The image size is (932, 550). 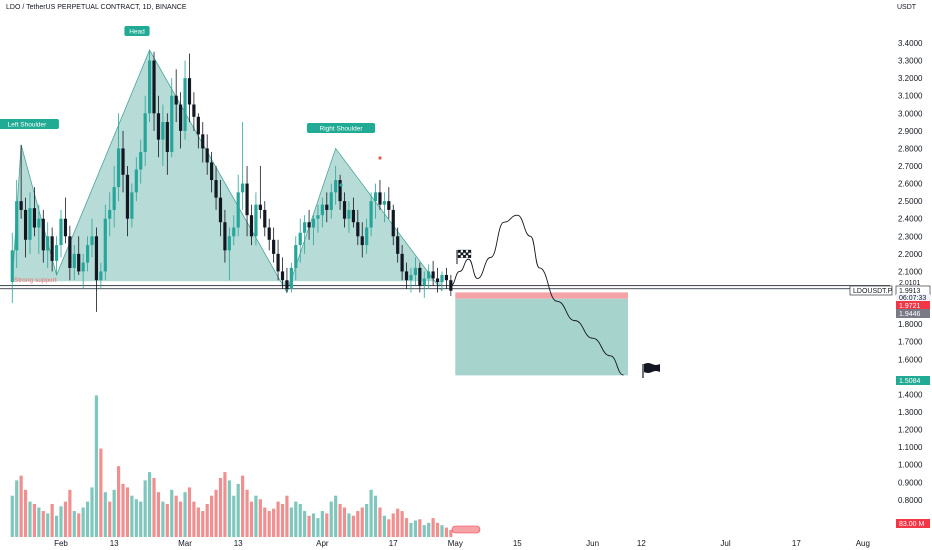 What do you see at coordinates (910, 306) in the screenshot?
I see `stop-price-tag-text: 1.9721` at bounding box center [910, 306].